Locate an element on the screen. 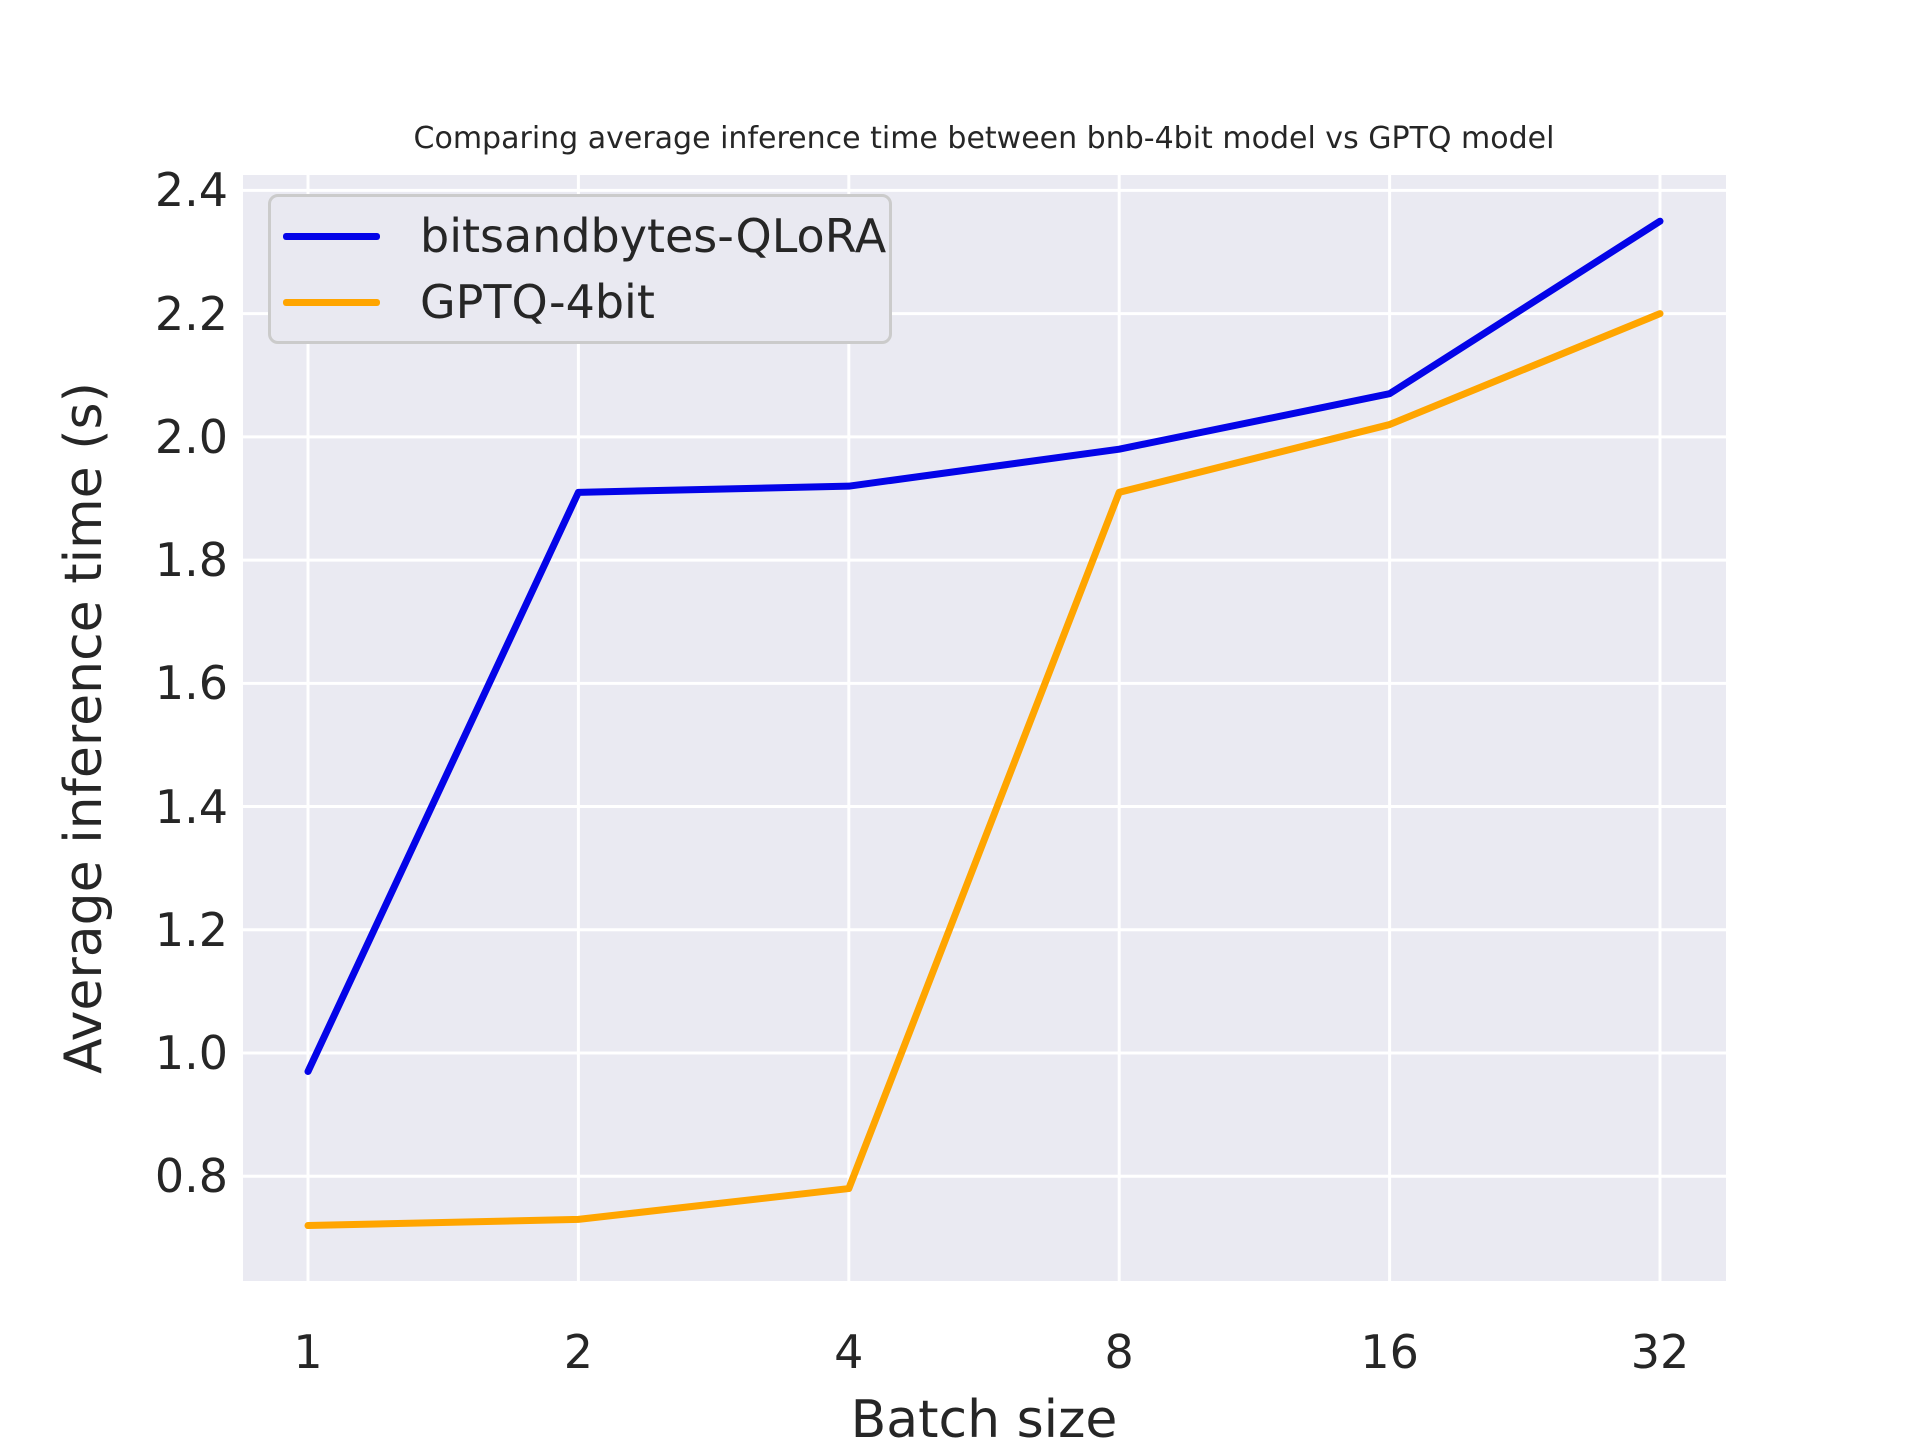  legend-item-gptq: GPTQ-4bit is located at coordinates (586, 302).